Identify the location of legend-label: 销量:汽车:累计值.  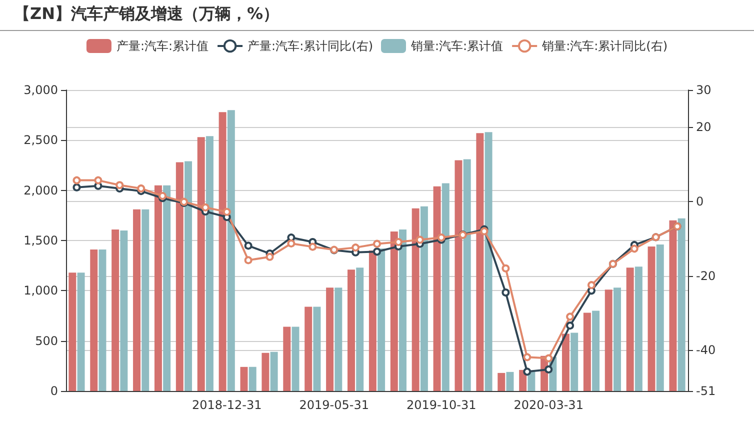
(457, 46).